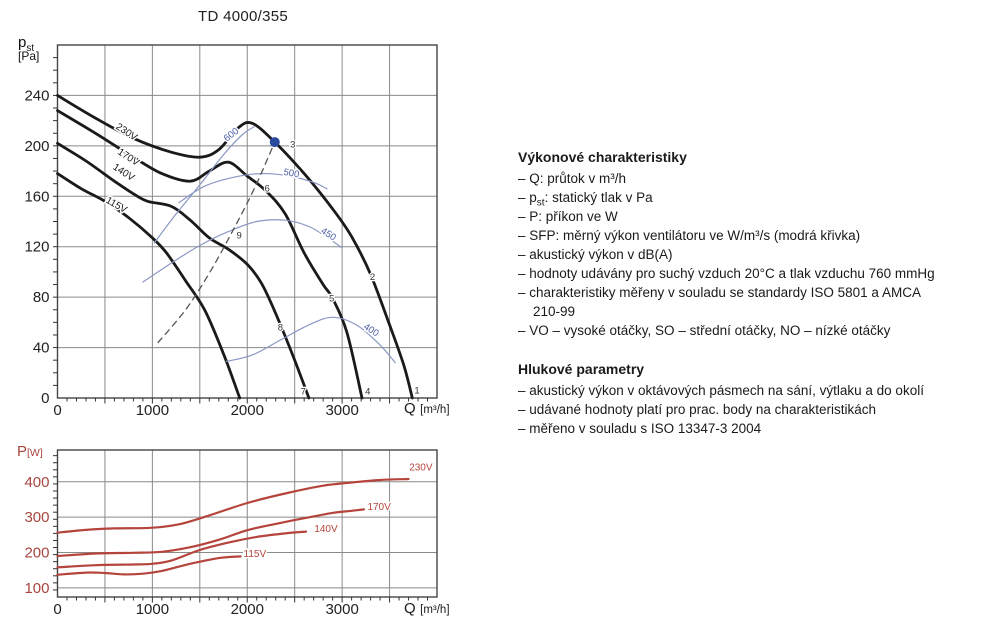 The image size is (1000, 639). Describe the element at coordinates (36, 482) in the screenshot. I see `y-tick-label: 400` at that location.